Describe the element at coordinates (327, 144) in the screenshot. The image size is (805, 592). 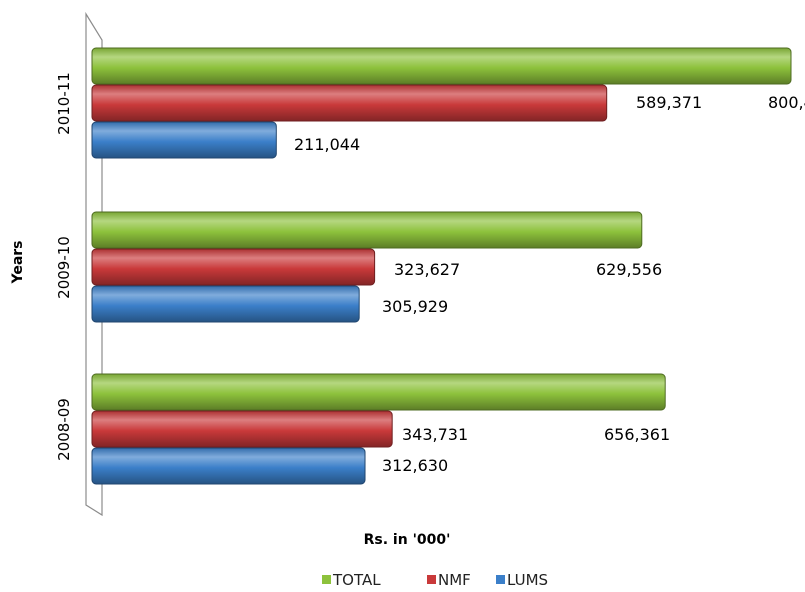
I see `value-label-lums-2010-11: 211,044` at that location.